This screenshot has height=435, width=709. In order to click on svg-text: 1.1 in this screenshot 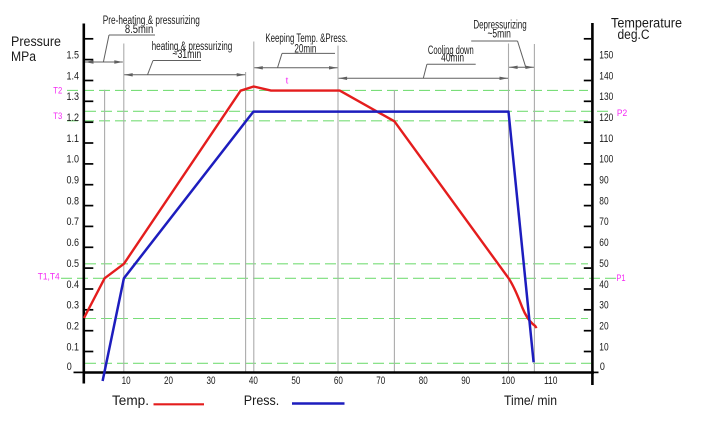, I will do `click(73, 139)`.